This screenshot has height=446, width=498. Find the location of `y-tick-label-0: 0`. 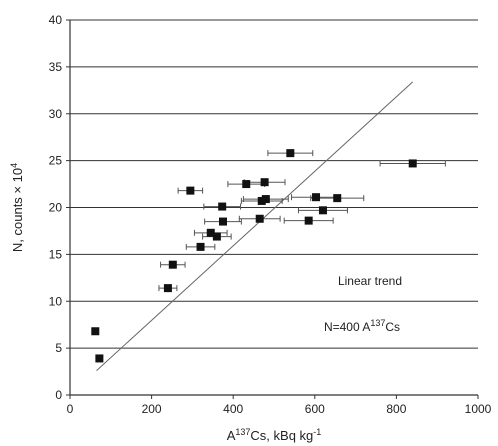

y-tick-label-0: 0 is located at coordinates (58, 395).